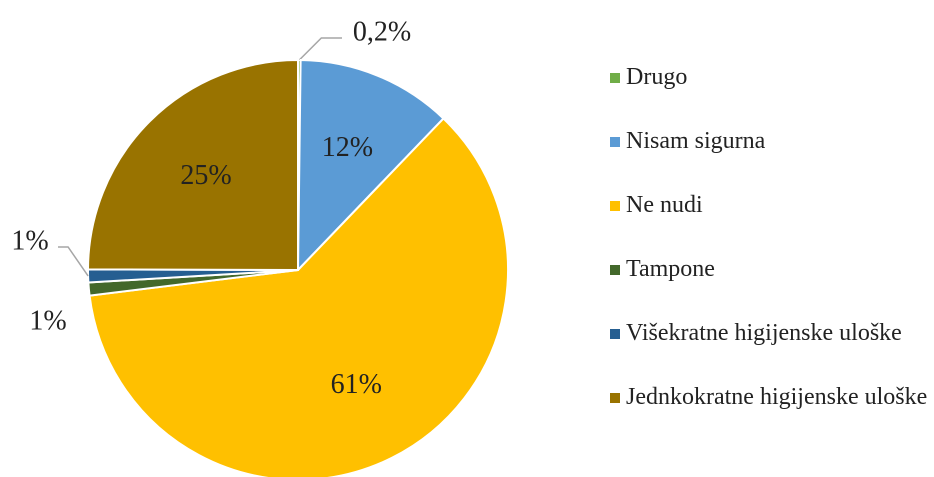 This screenshot has height=477, width=934. What do you see at coordinates (205, 175) in the screenshot?
I see `data-label: 25%` at bounding box center [205, 175].